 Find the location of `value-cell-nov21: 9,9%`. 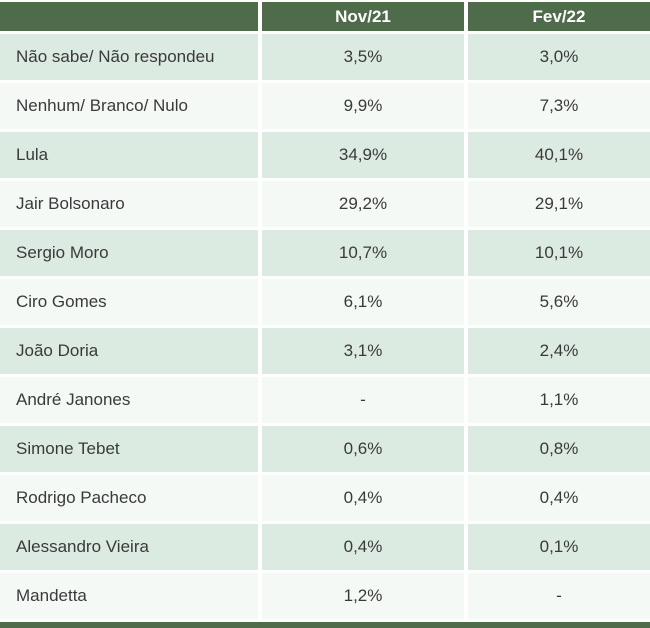

value-cell-nov21: 9,9% is located at coordinates (363, 106).